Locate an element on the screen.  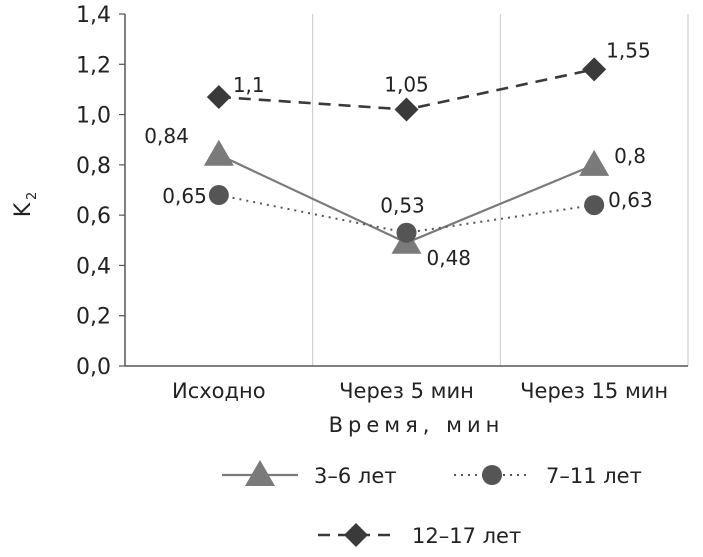
y-tick-label: 0,0 is located at coordinates (93, 367).